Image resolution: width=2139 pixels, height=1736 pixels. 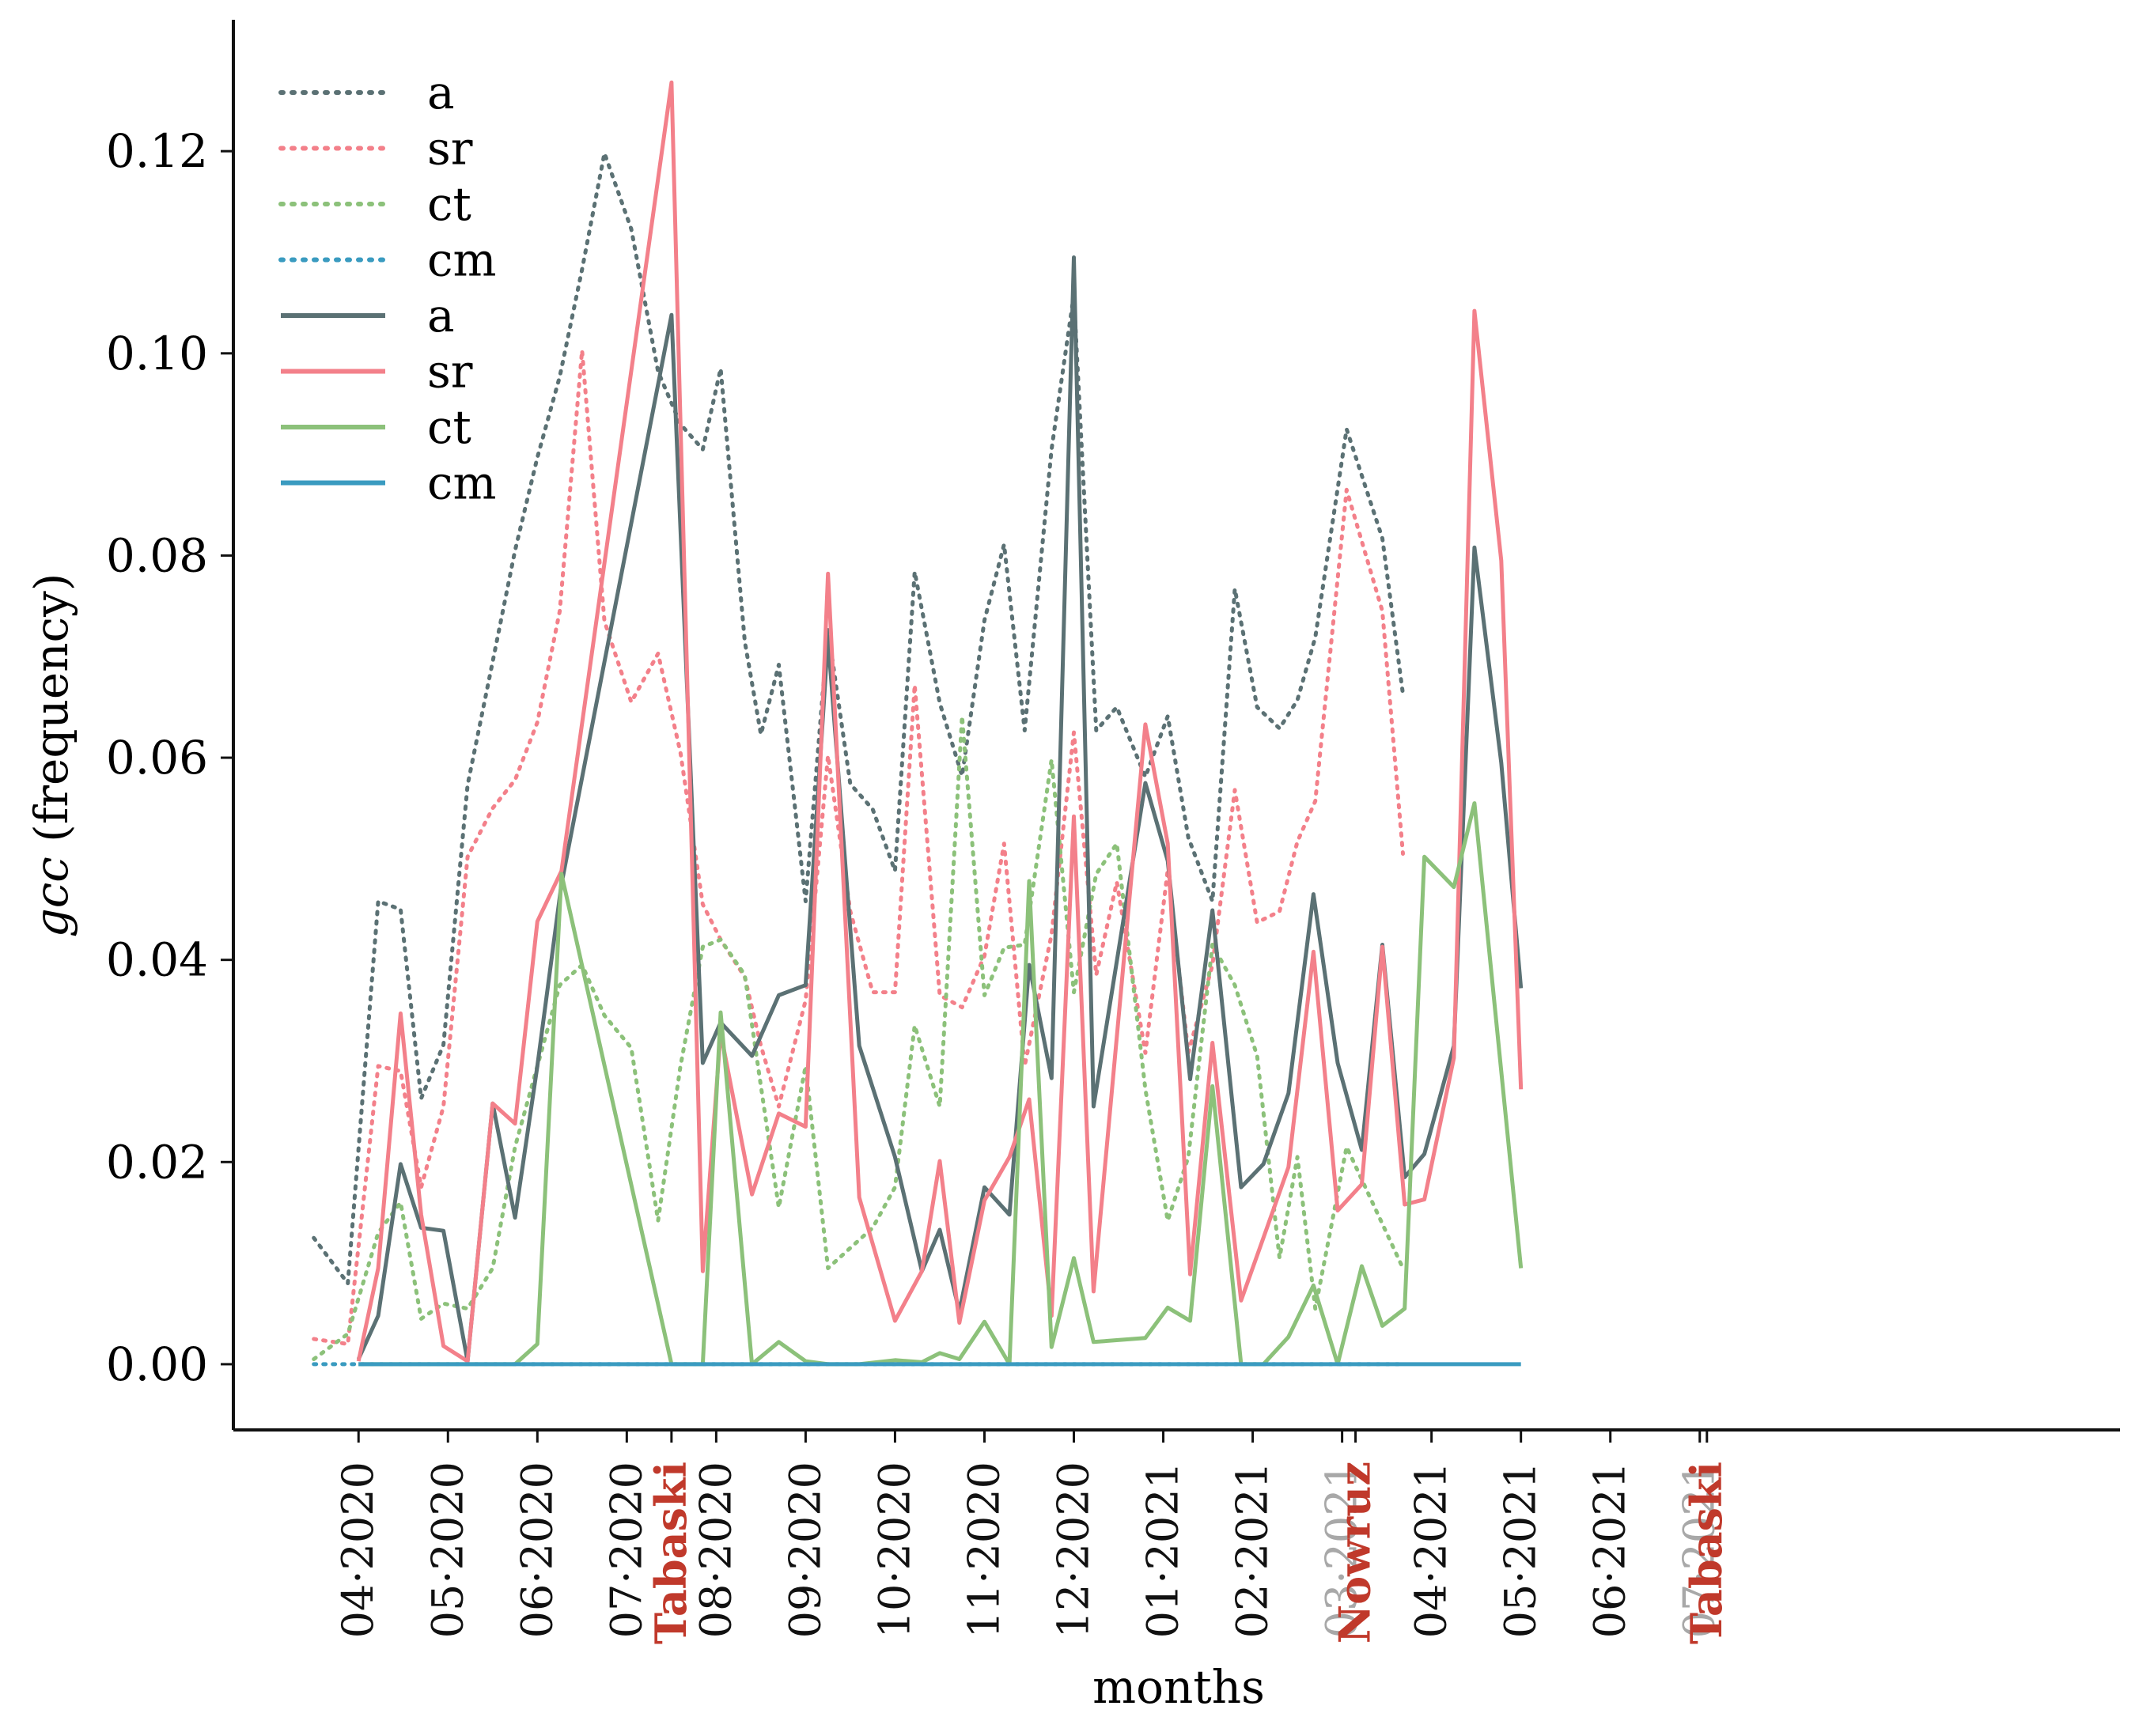 What do you see at coordinates (157, 354) in the screenshot?
I see `y-tick-label: 0.10` at bounding box center [157, 354].